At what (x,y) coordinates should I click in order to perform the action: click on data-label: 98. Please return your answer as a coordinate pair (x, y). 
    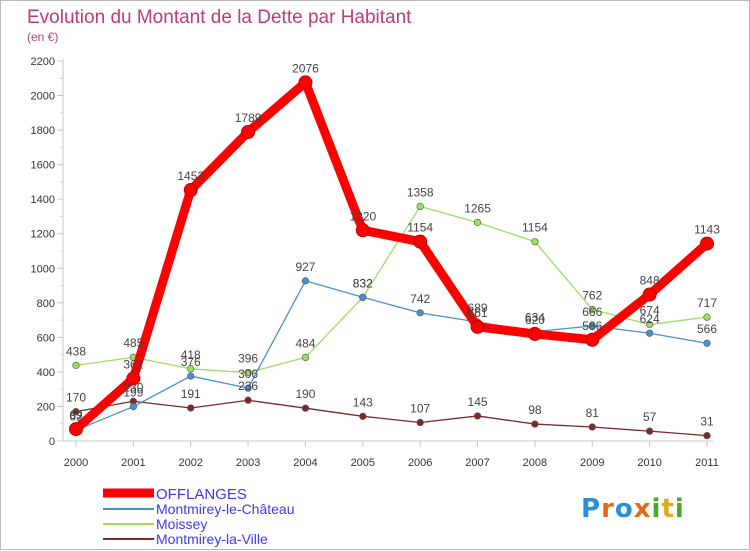
    Looking at the image, I should click on (535, 410).